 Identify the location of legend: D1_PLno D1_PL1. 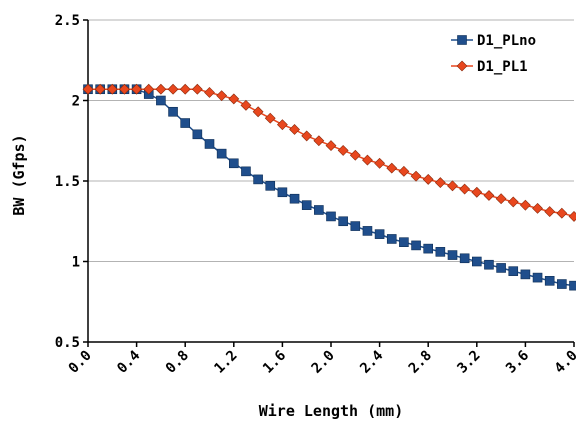
(493, 54).